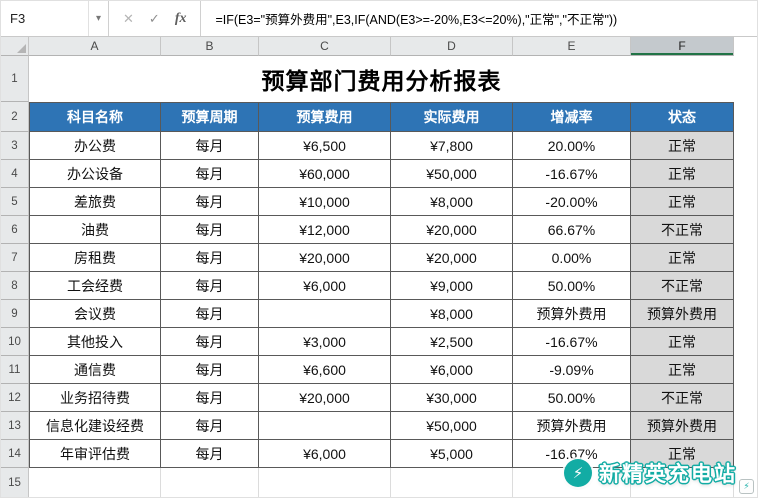 The image size is (758, 498). Describe the element at coordinates (15, 46) in the screenshot. I see `select-all-corner` at that location.